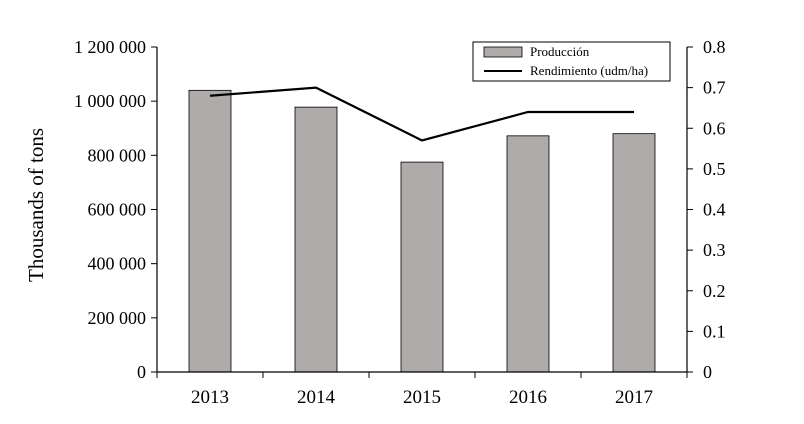 This screenshot has height=424, width=804. I want to click on x-tick-label: 2015, so click(422, 397).